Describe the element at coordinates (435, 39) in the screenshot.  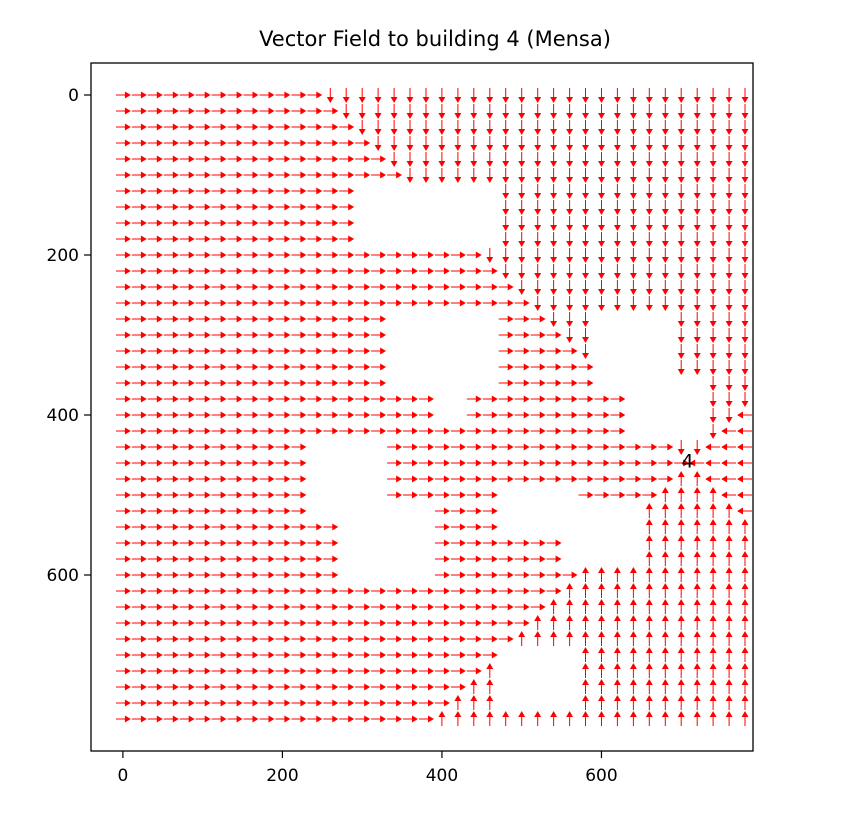
I see `chart-title: Vector Field to building 4 (Mensa)` at that location.